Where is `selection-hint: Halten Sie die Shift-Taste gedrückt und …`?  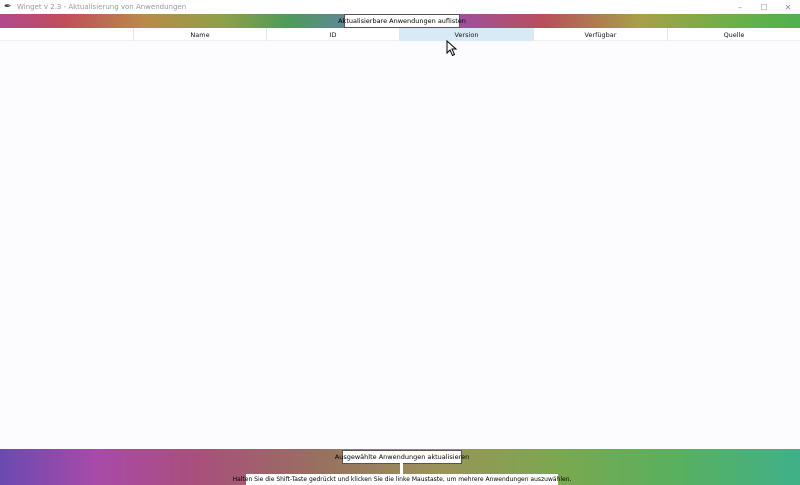 selection-hint: Halten Sie die Shift-Taste gedrückt und … is located at coordinates (402, 479).